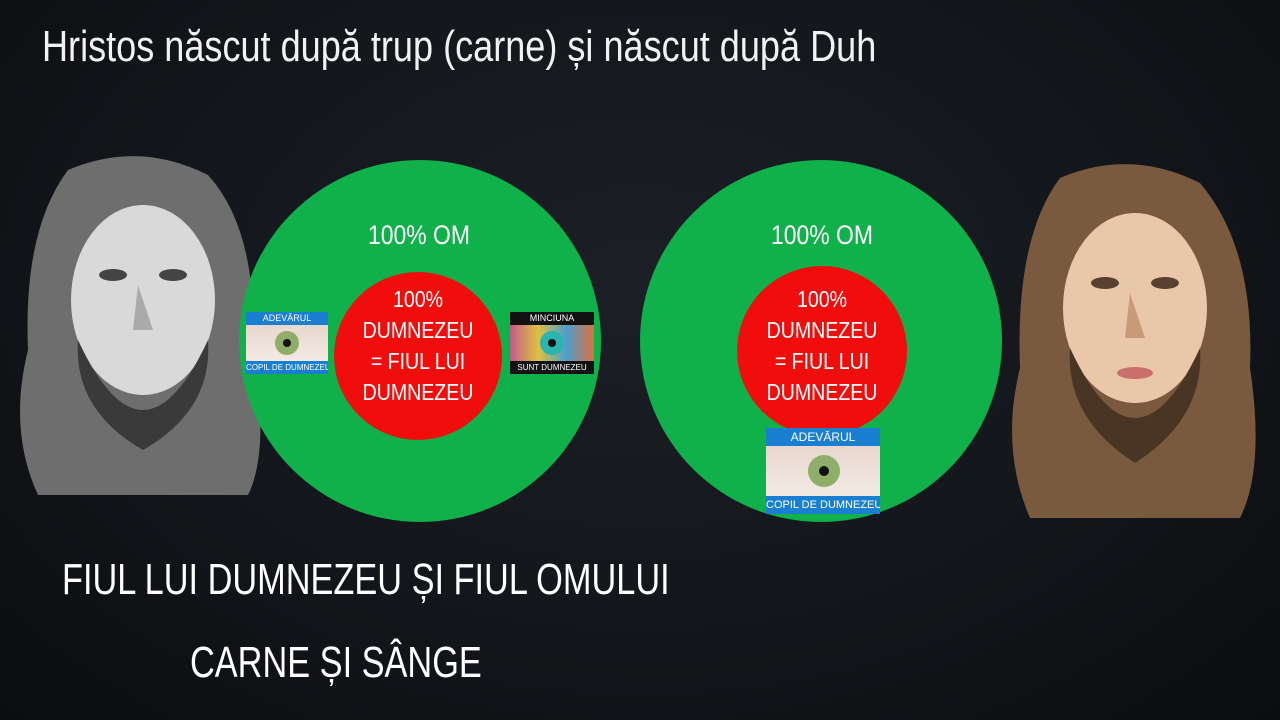  Describe the element at coordinates (552, 367) in the screenshot. I see `card-bottom-label: SUNT DUMNEZEU` at that location.